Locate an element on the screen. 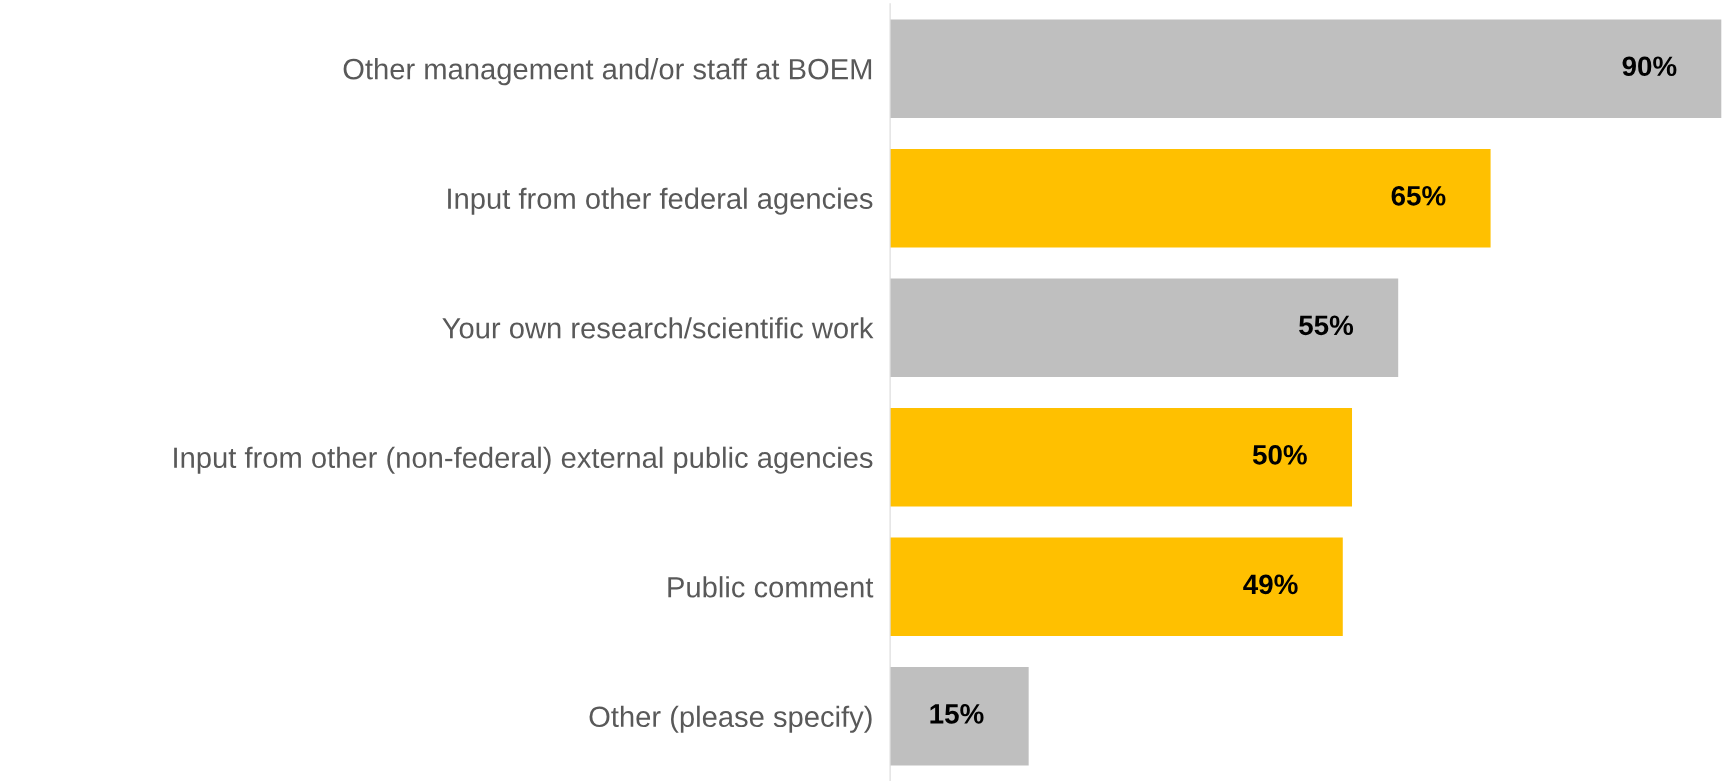 Image resolution: width=1725 pixels, height=781 pixels. data-label: 65% is located at coordinates (1418, 195).